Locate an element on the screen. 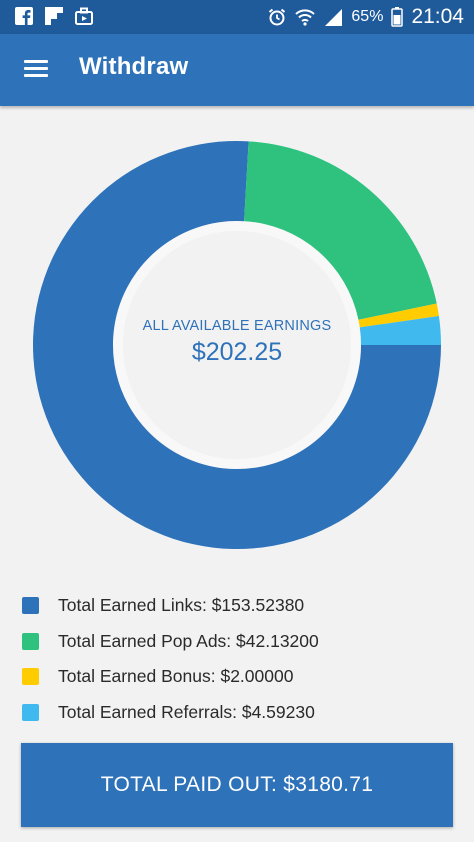 This screenshot has width=474, height=842. legend-item-links: Total Earned Links: $153.52380 is located at coordinates (242, 606).